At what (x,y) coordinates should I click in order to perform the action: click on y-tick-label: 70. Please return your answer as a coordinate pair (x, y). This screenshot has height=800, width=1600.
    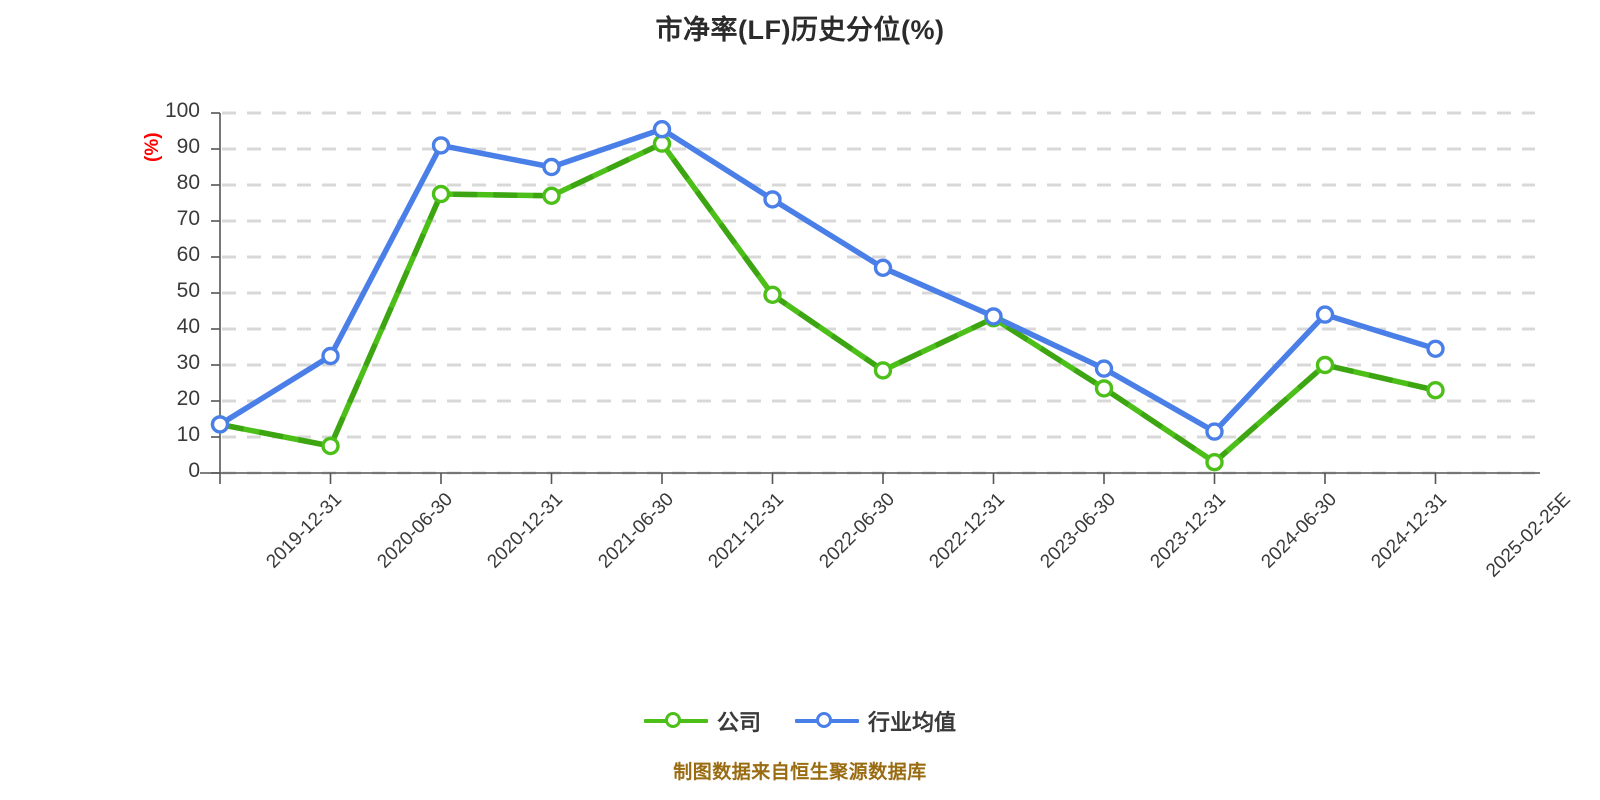
    Looking at the image, I should click on (188, 218).